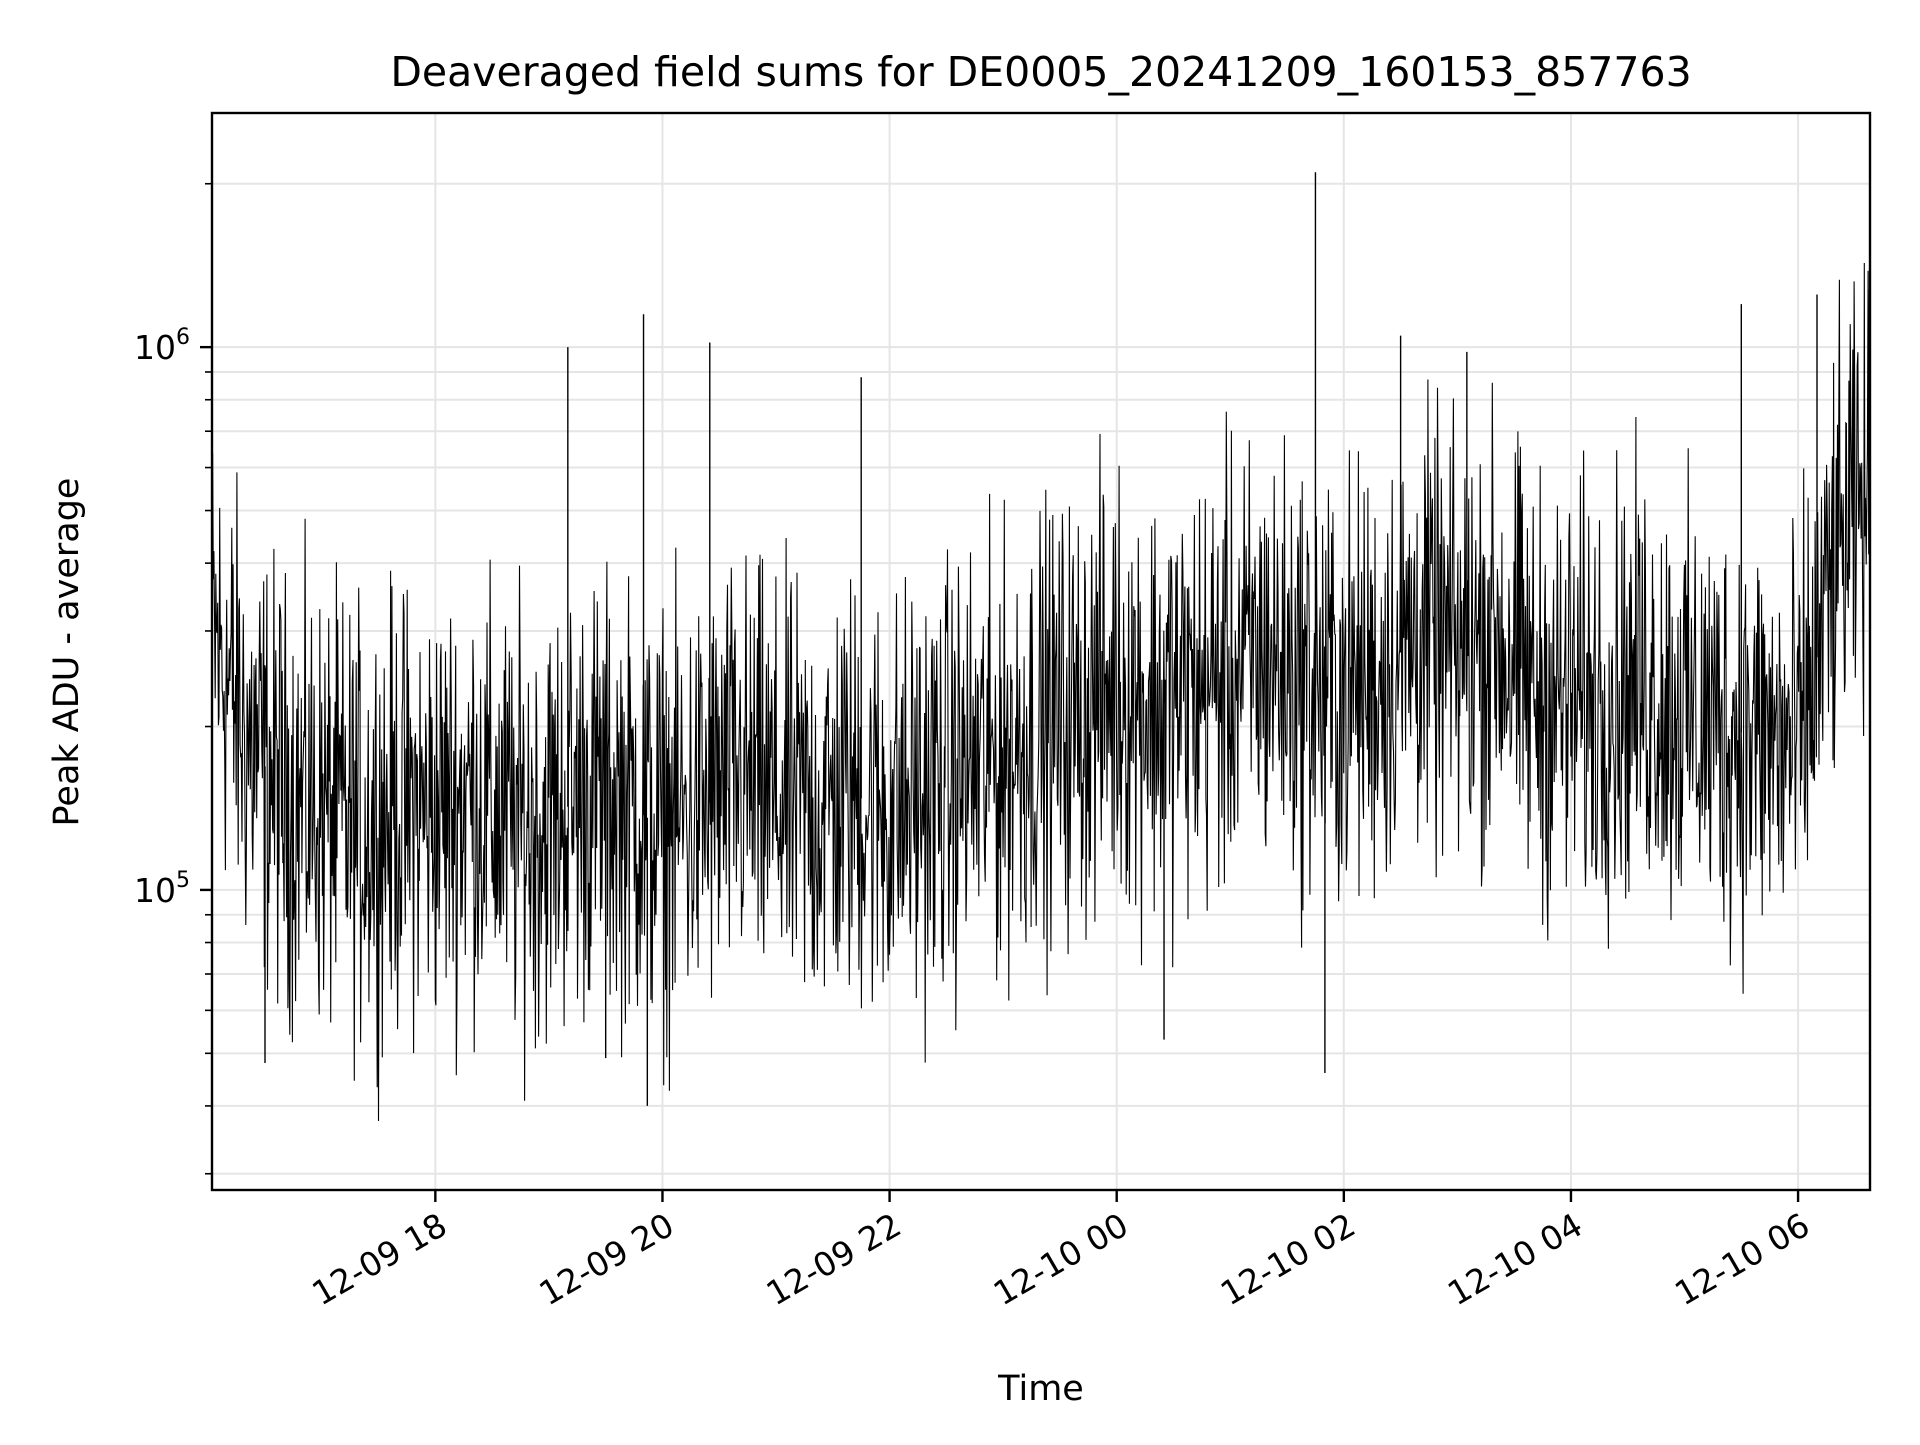  I want to click on y-tick-label: 10⁵, so click(162, 889).